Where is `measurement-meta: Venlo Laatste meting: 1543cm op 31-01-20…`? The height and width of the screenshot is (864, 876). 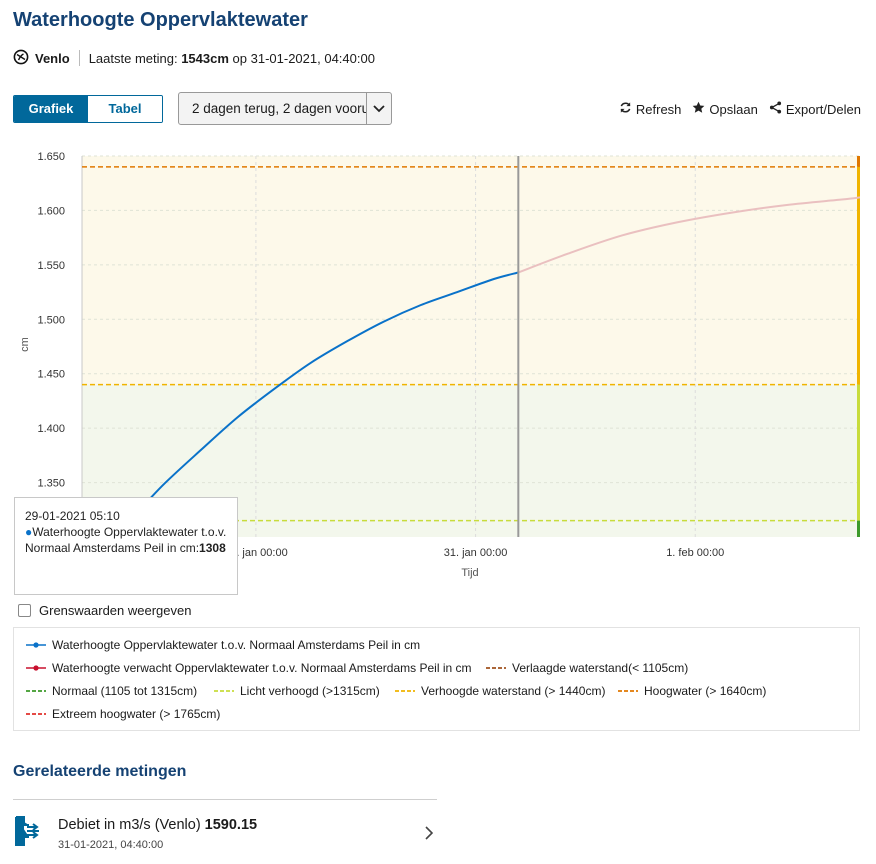
measurement-meta: Venlo Laatste meting: 1543cm op 31-01-20… is located at coordinates (194, 58).